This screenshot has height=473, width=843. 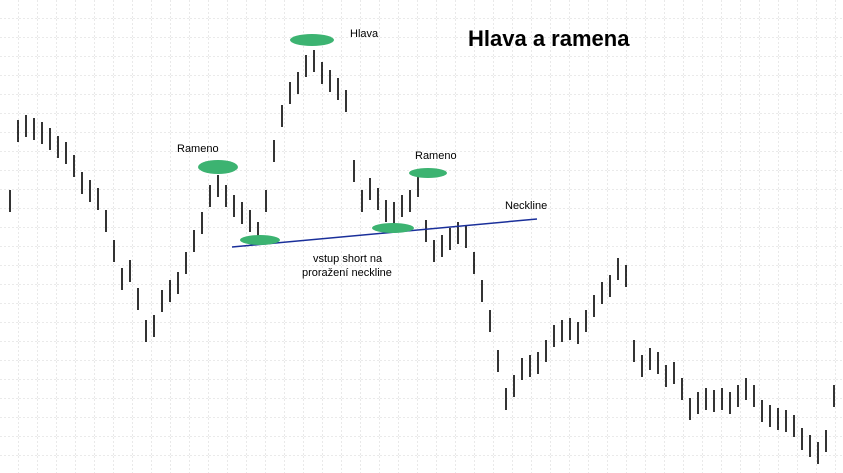 What do you see at coordinates (347, 273) in the screenshot?
I see `annotation: proražení neckline` at bounding box center [347, 273].